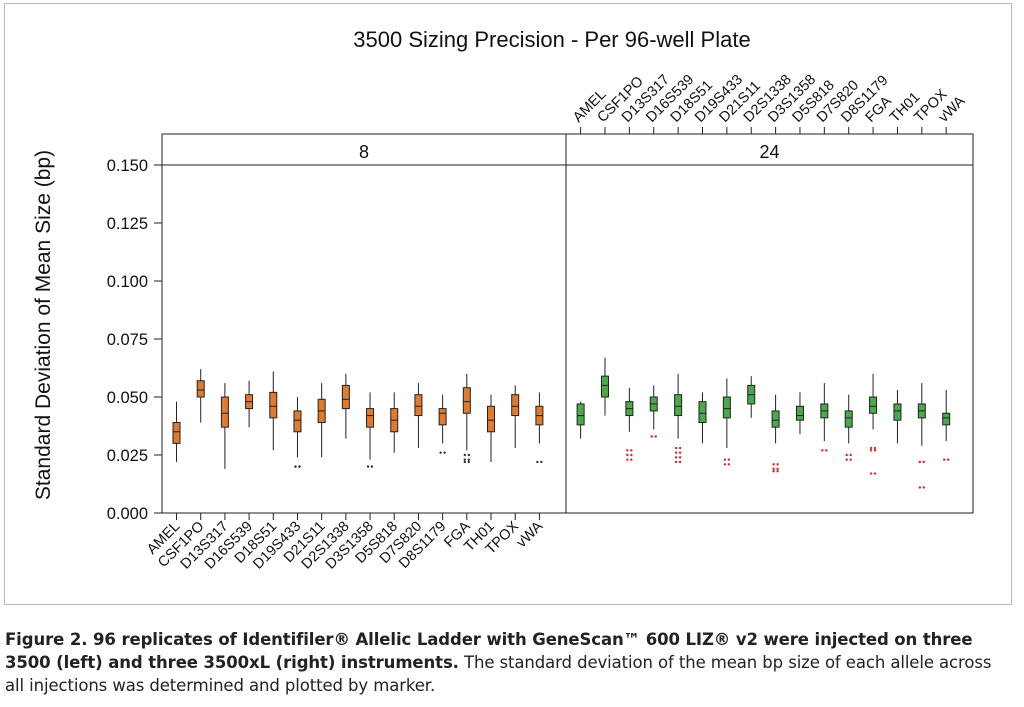 The image size is (1024, 707). I want to click on y-tick-label: 0.050, so click(127, 398).